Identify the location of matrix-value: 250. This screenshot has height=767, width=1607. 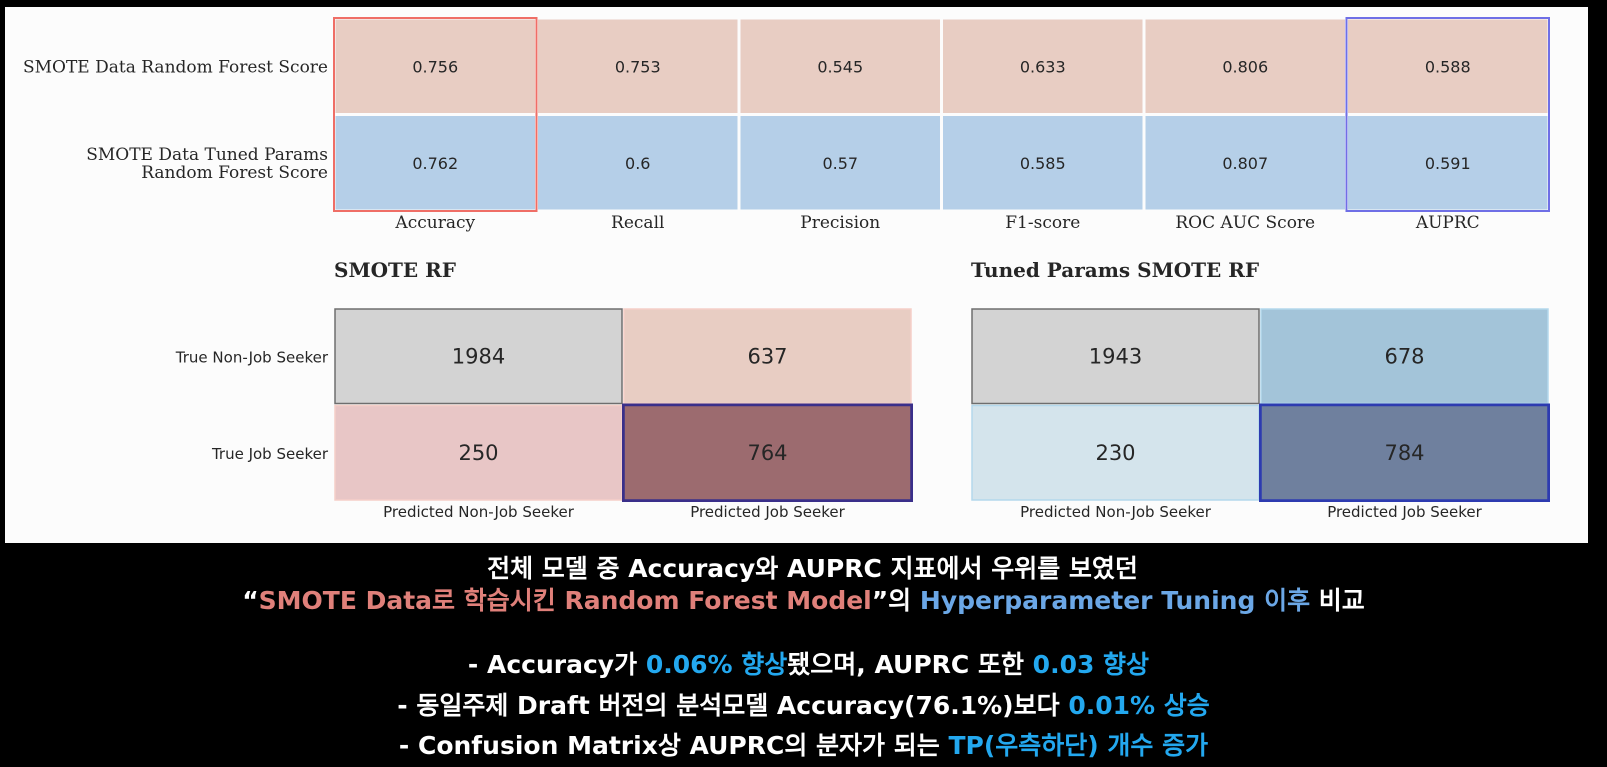
(478, 453).